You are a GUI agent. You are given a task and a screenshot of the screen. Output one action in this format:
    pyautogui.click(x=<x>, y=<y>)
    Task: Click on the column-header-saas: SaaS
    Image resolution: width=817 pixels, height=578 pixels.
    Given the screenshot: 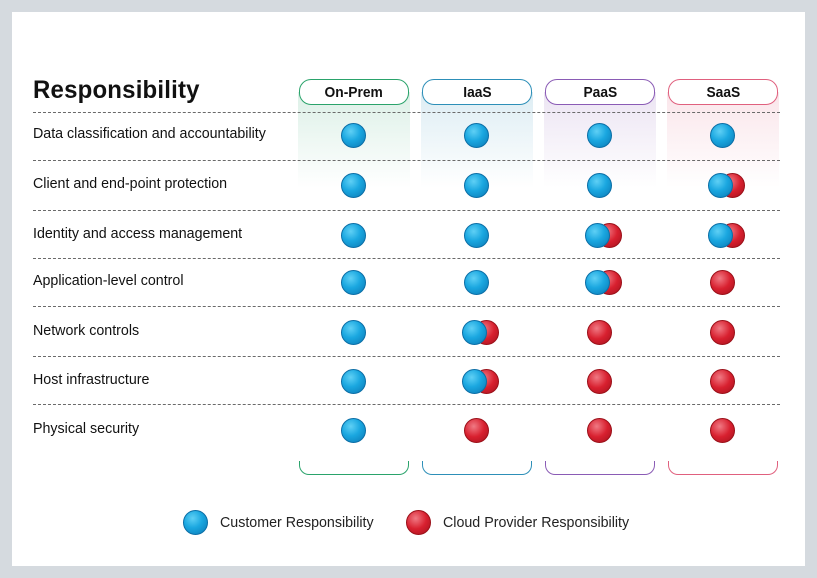 What is the action you would take?
    pyautogui.click(x=723, y=92)
    